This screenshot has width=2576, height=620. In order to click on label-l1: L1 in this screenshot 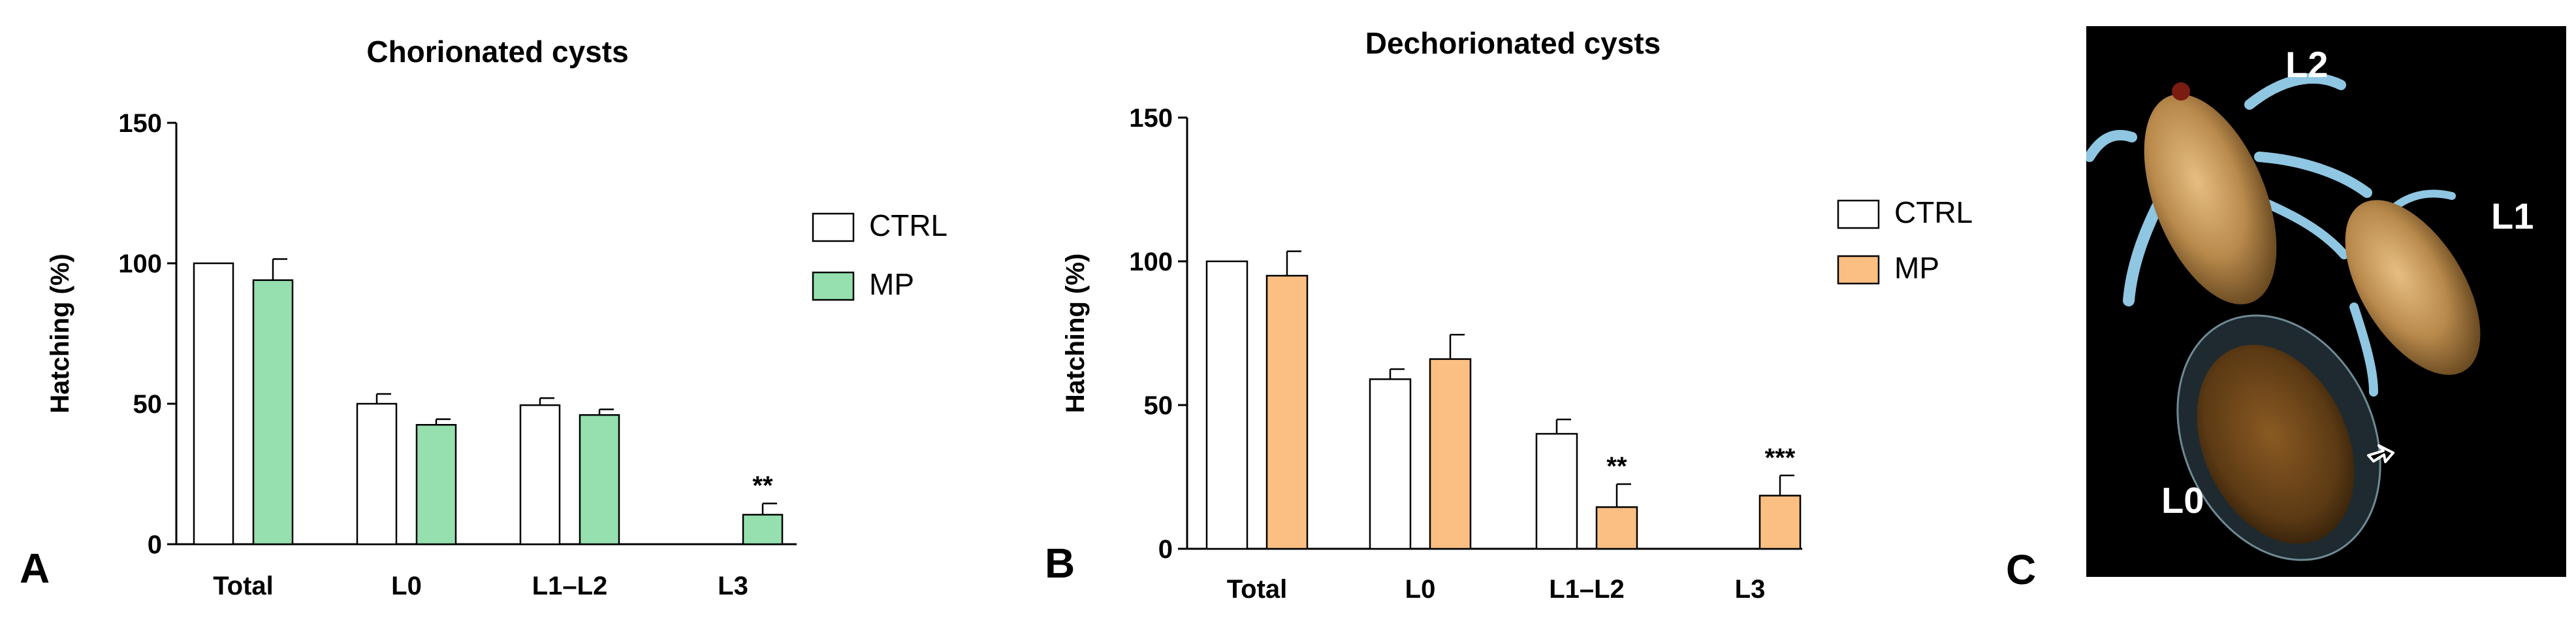, I will do `click(2512, 216)`.